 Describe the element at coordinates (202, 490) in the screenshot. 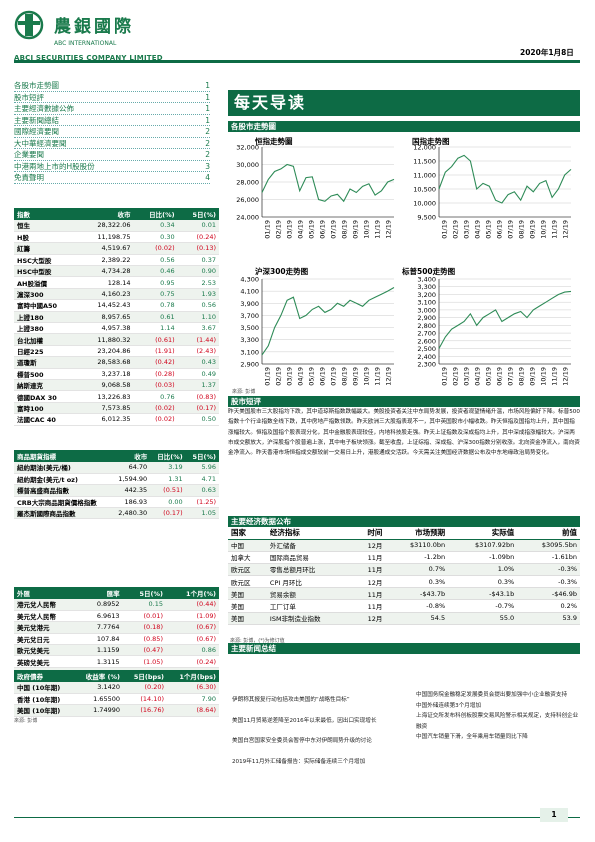

I see `cell-value: 0.63` at that location.